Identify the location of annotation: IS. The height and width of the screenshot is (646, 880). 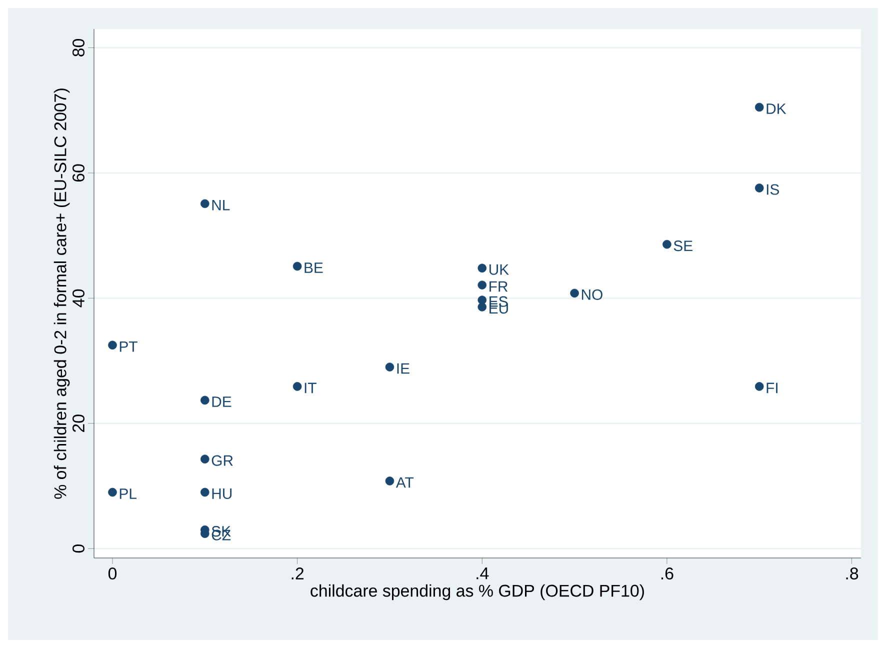
(772, 189).